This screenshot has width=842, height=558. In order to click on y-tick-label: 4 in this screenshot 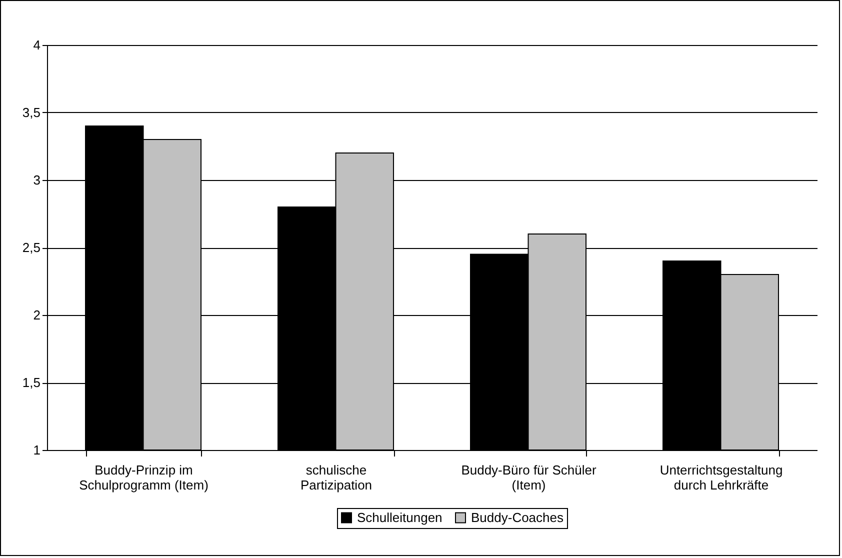, I will do `click(36, 45)`.